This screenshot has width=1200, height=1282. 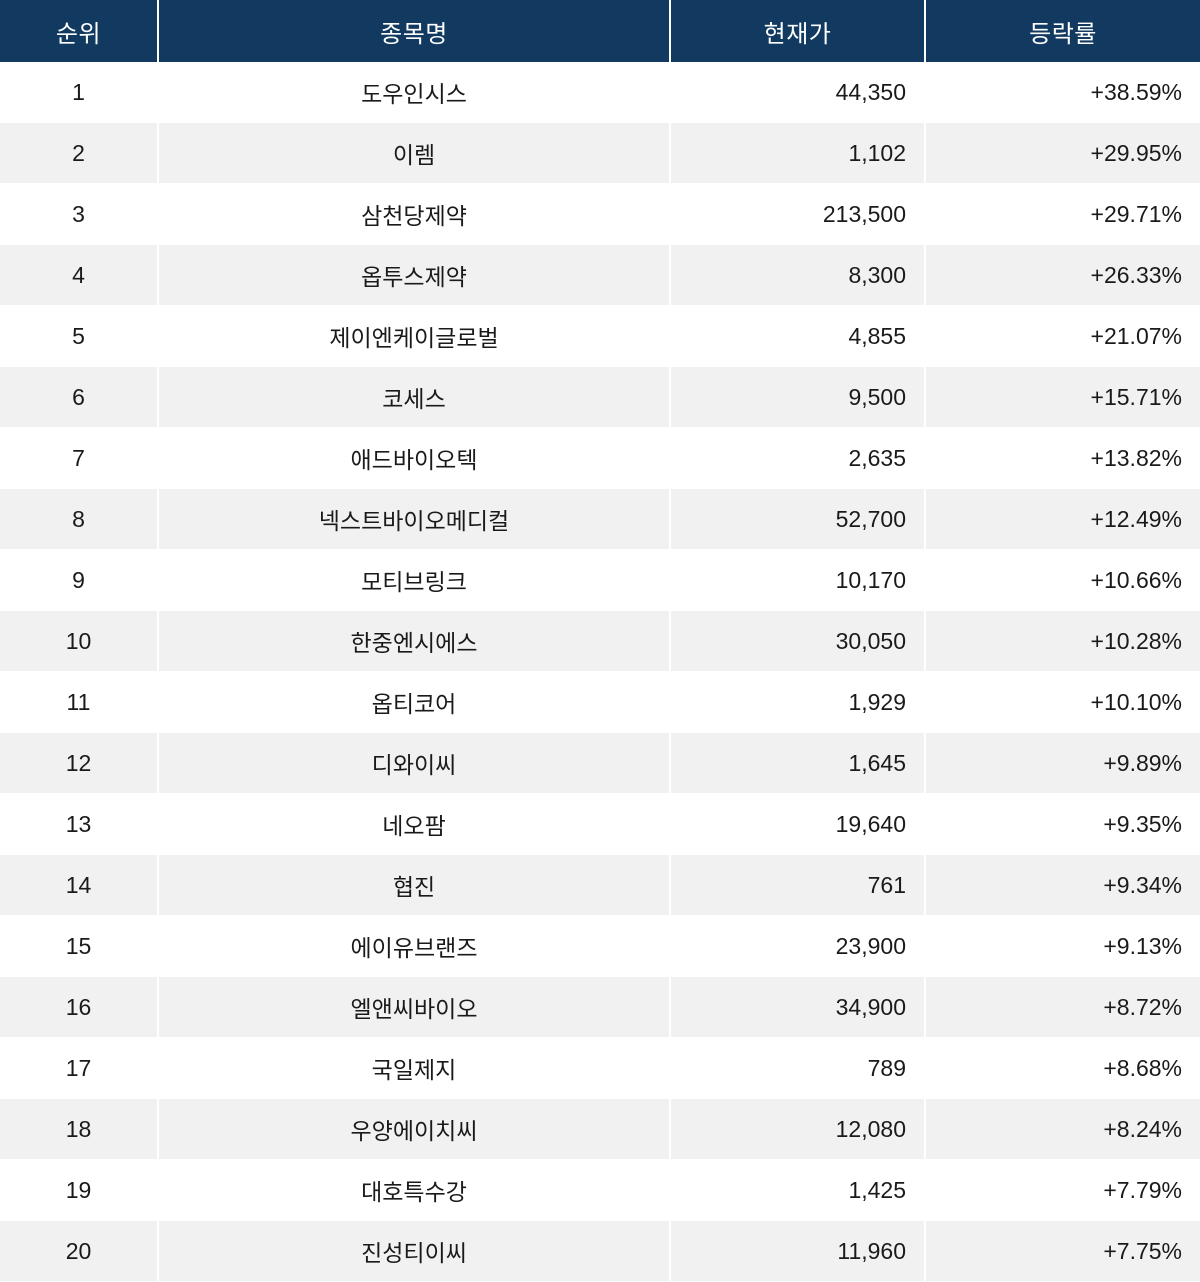 I want to click on cell-current-price: 1,425, so click(x=798, y=1190).